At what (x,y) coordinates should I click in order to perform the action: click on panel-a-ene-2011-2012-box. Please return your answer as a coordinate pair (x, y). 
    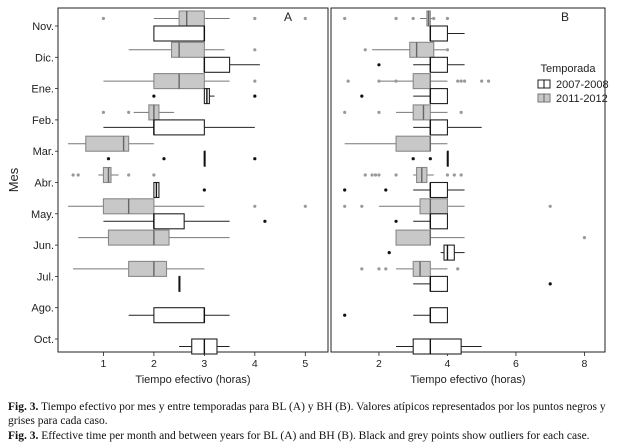
    Looking at the image, I should click on (180, 81).